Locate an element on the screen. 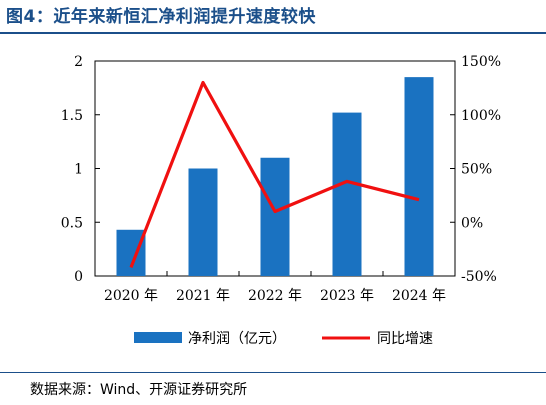  x-axis-tick-label: 2023 年 is located at coordinates (347, 296).